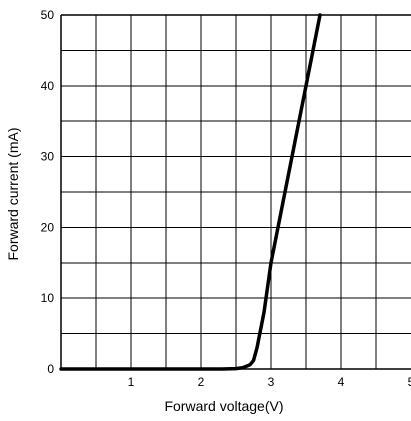 This screenshot has width=411, height=421. Describe the element at coordinates (341, 382) in the screenshot. I see `x-tick-label: 4` at that location.